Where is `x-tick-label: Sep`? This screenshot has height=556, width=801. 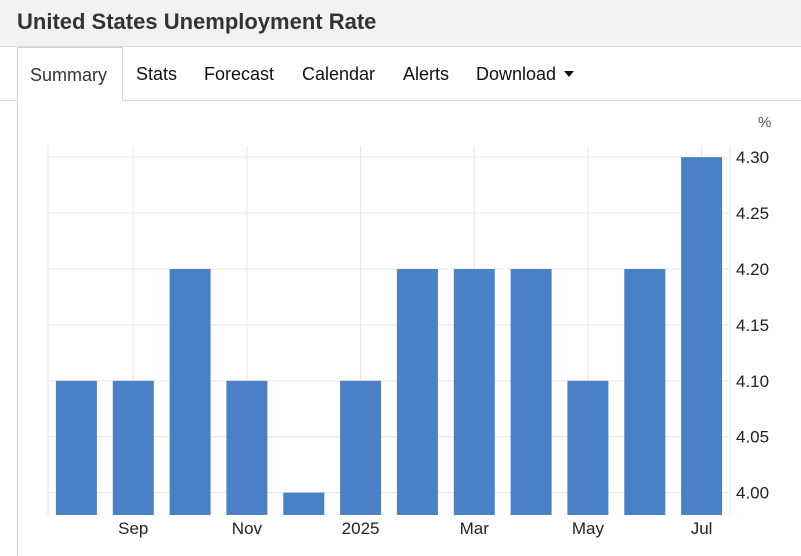
x-tick-label: Sep is located at coordinates (133, 528).